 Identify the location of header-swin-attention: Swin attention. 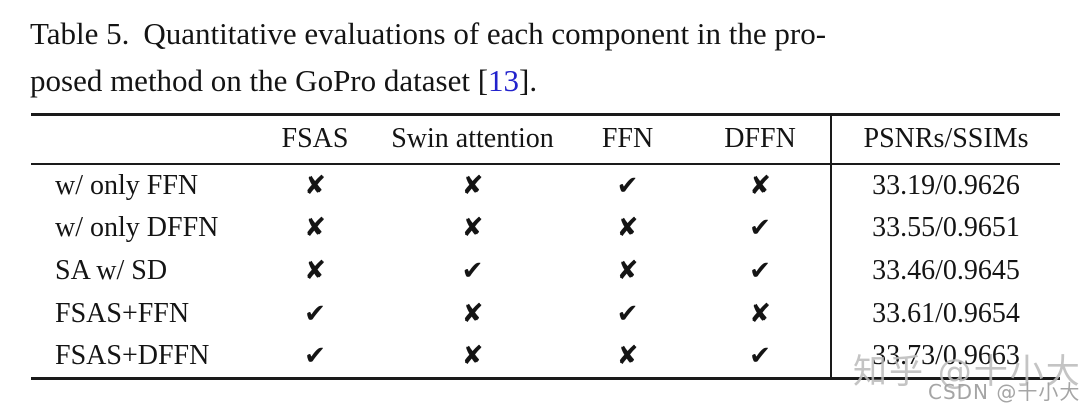
(472, 139).